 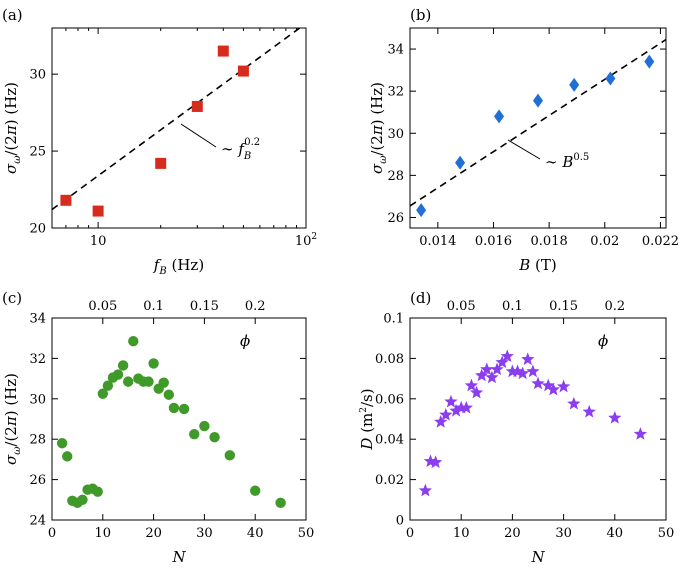 What do you see at coordinates (549, 241) in the screenshot?
I see `x-tick-label: 0.018` at bounding box center [549, 241].